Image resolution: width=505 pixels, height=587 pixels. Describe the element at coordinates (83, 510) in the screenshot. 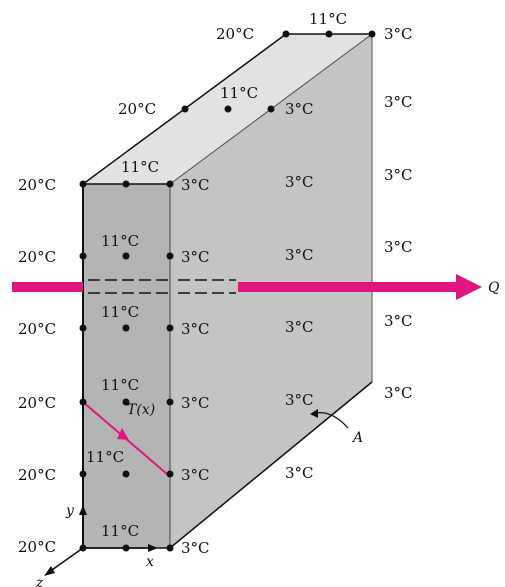

I see `y-axis-arrowhead` at that location.